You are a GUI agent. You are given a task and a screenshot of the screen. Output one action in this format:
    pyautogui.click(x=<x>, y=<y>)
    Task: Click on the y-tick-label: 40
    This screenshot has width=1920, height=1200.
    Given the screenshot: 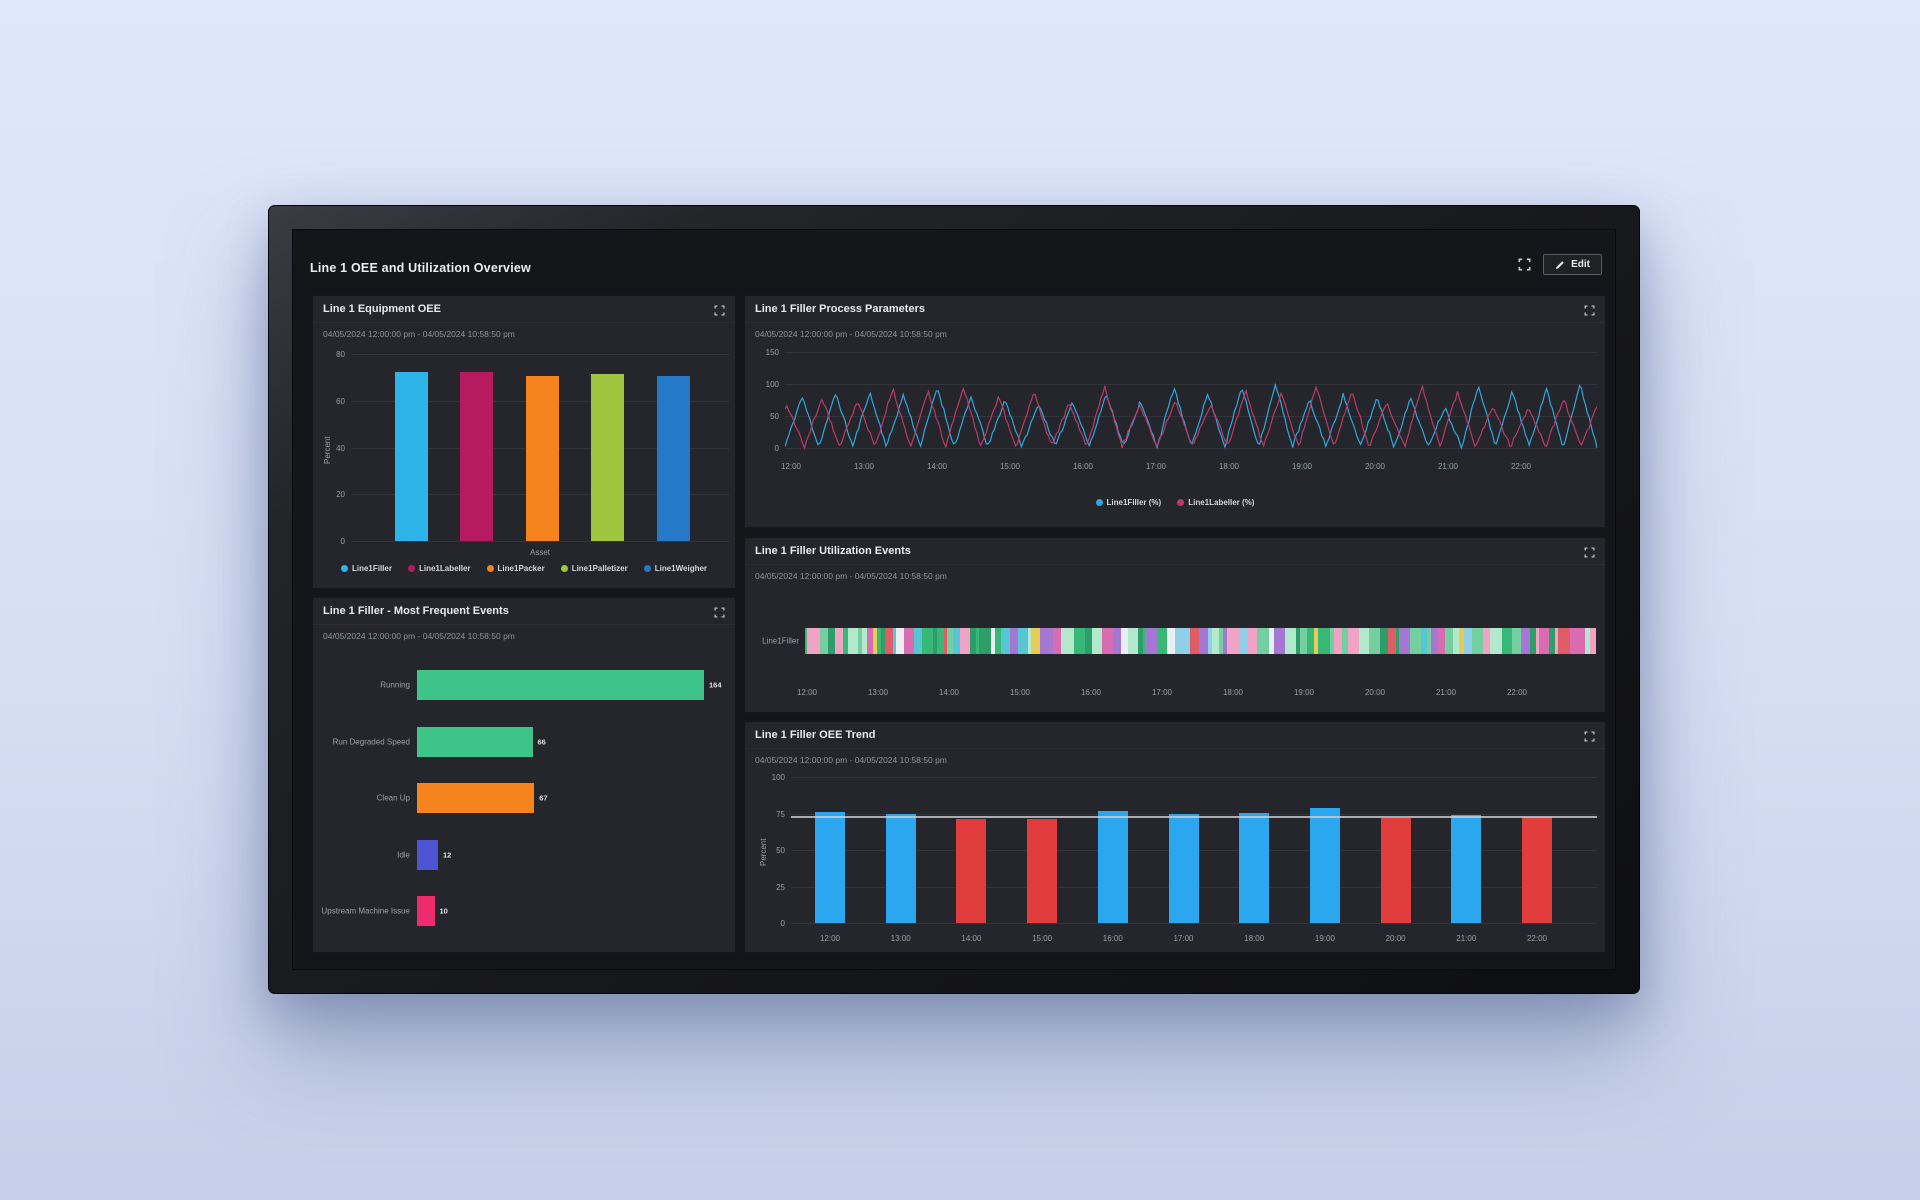 What is the action you would take?
    pyautogui.click(x=340, y=448)
    